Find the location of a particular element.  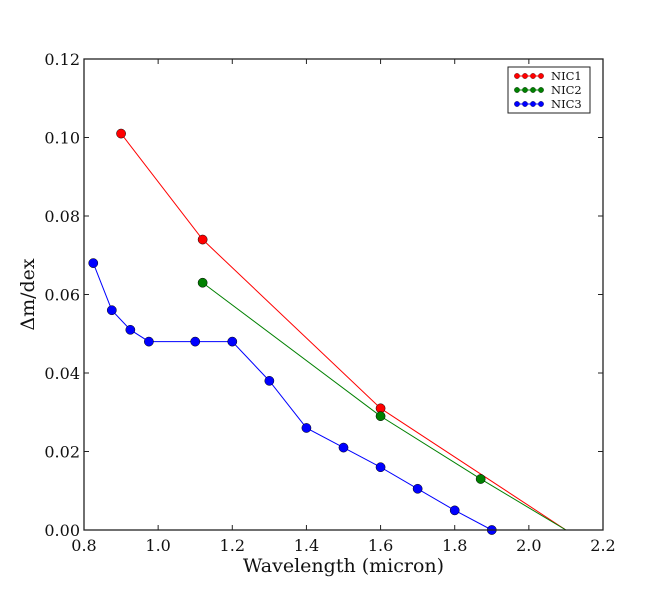

legend-label: NIC1 is located at coordinates (566, 76).